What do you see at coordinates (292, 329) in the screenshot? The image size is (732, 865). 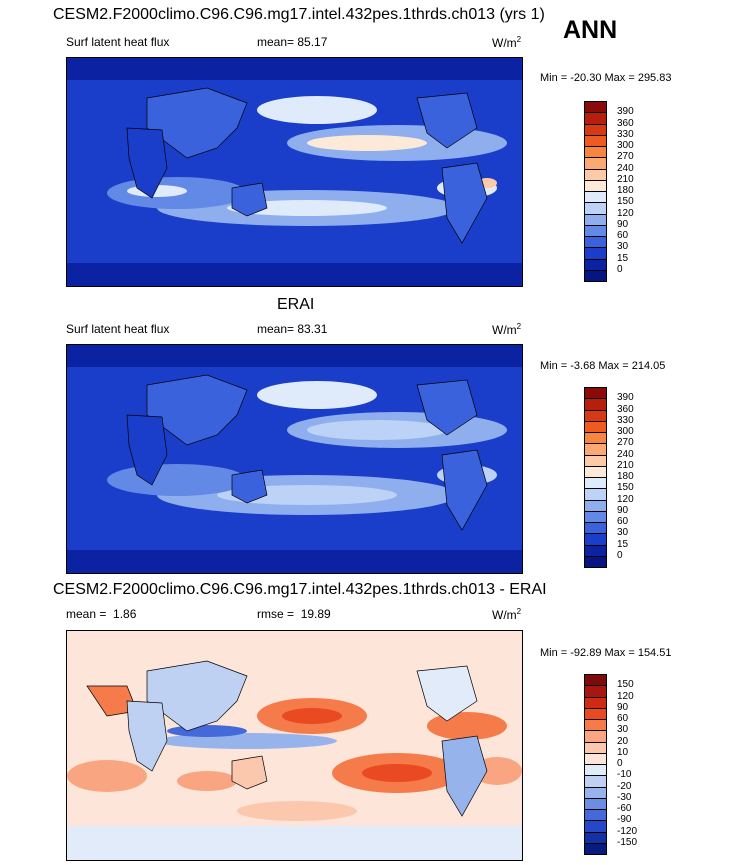 I see `panel2-mean: mean= 83.31` at bounding box center [292, 329].